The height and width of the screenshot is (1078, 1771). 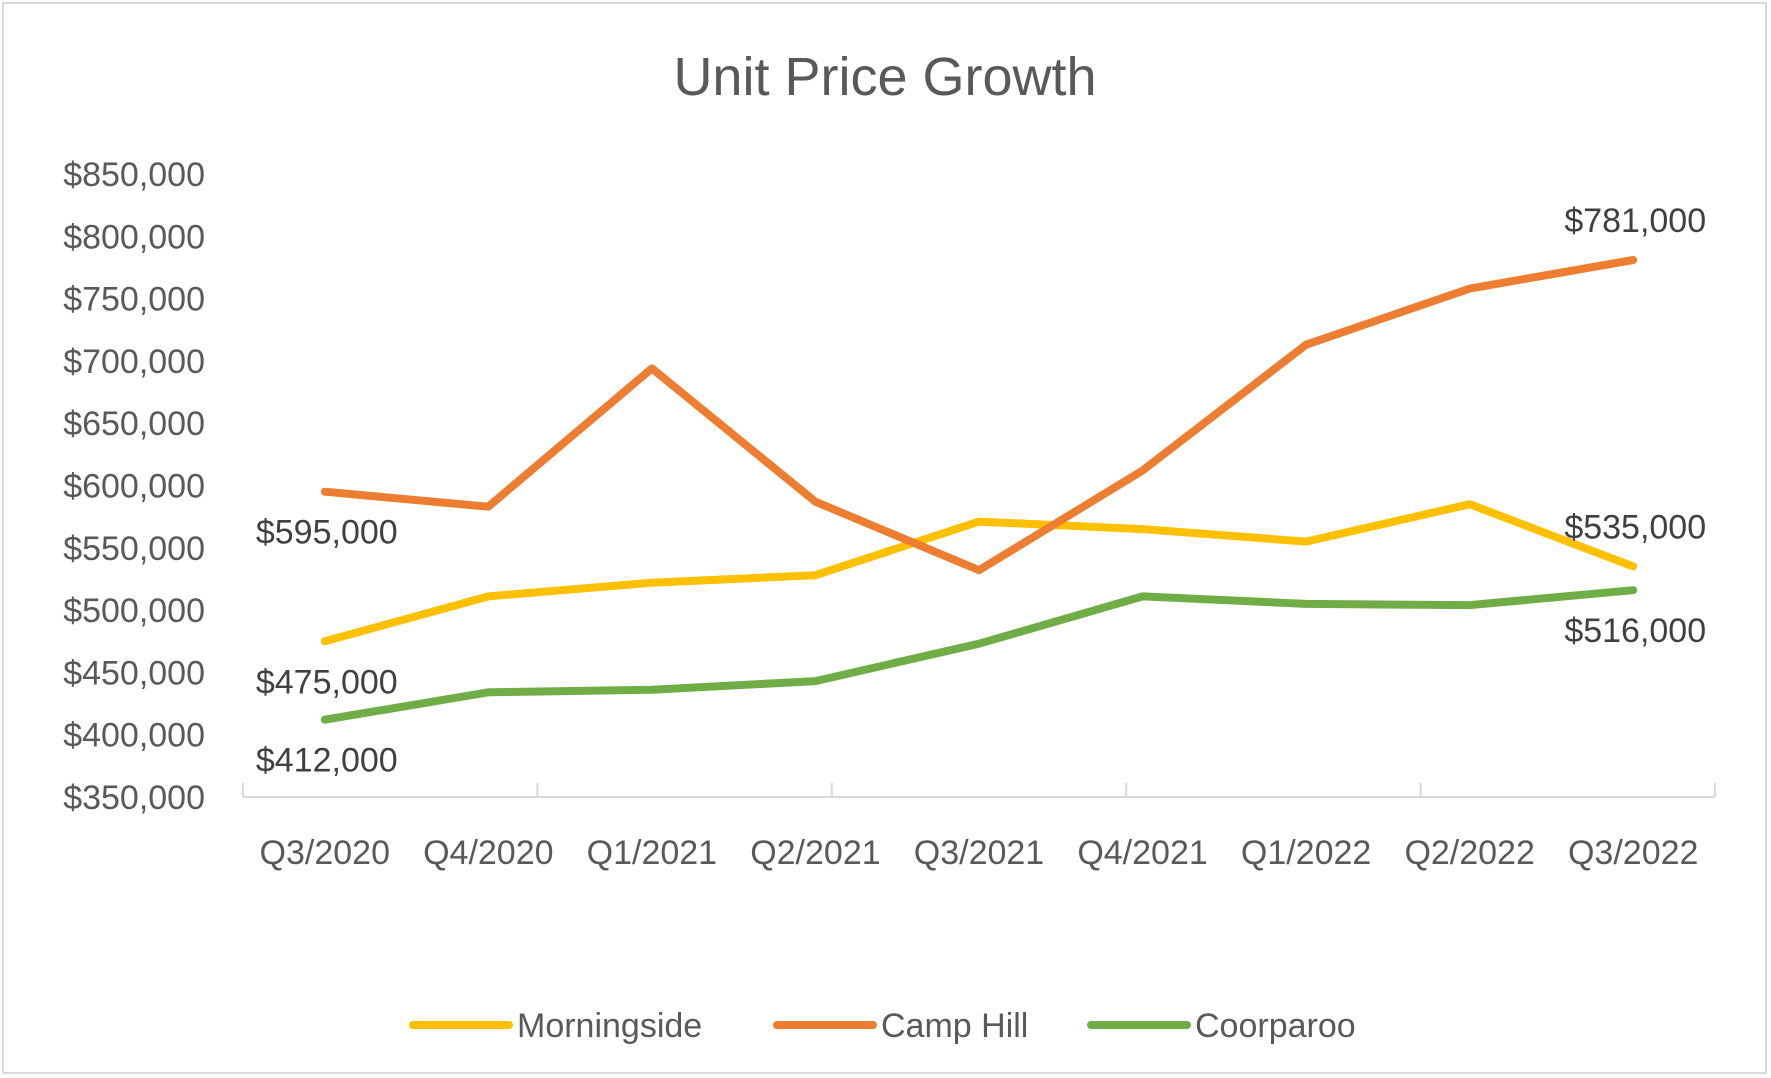 I want to click on data-label: $475,000, so click(x=327, y=682).